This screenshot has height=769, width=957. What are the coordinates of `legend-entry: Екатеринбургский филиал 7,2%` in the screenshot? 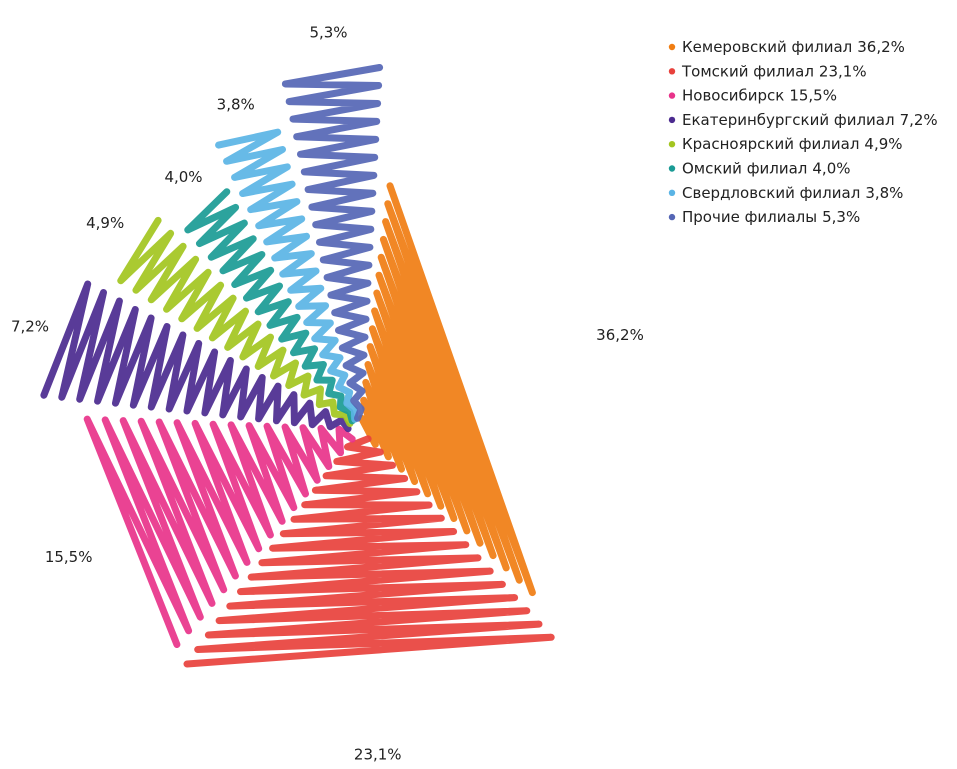 It's located at (810, 119).